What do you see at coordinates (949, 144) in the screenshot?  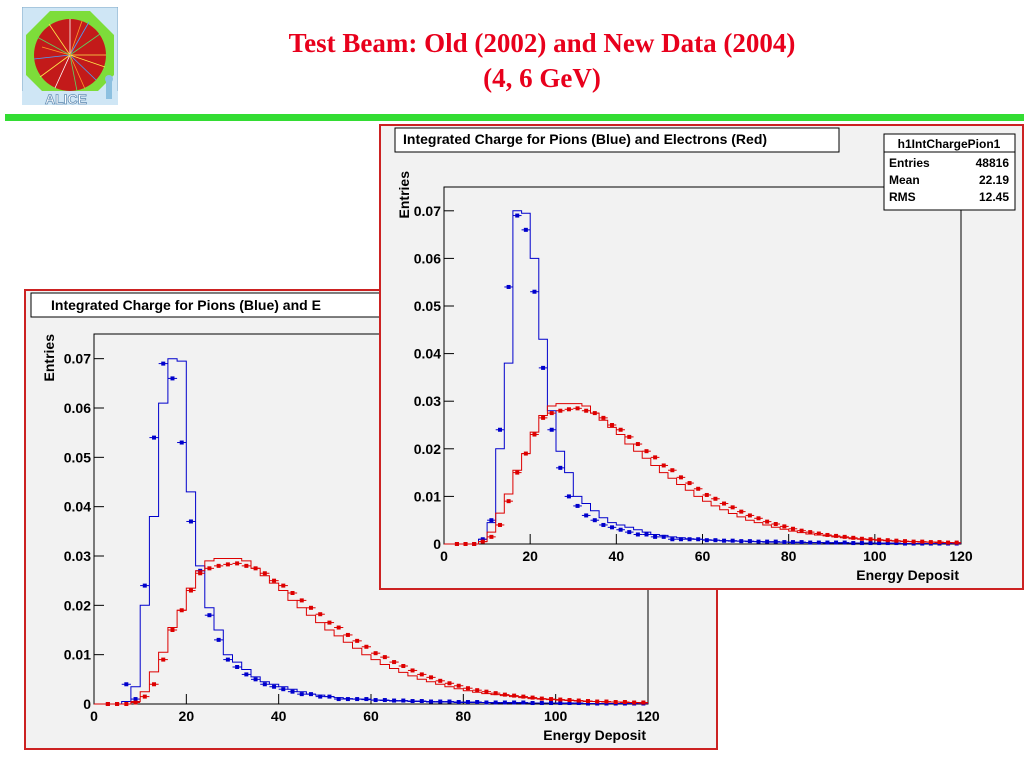 I see `stats-name: h1IntChargePion1` at bounding box center [949, 144].